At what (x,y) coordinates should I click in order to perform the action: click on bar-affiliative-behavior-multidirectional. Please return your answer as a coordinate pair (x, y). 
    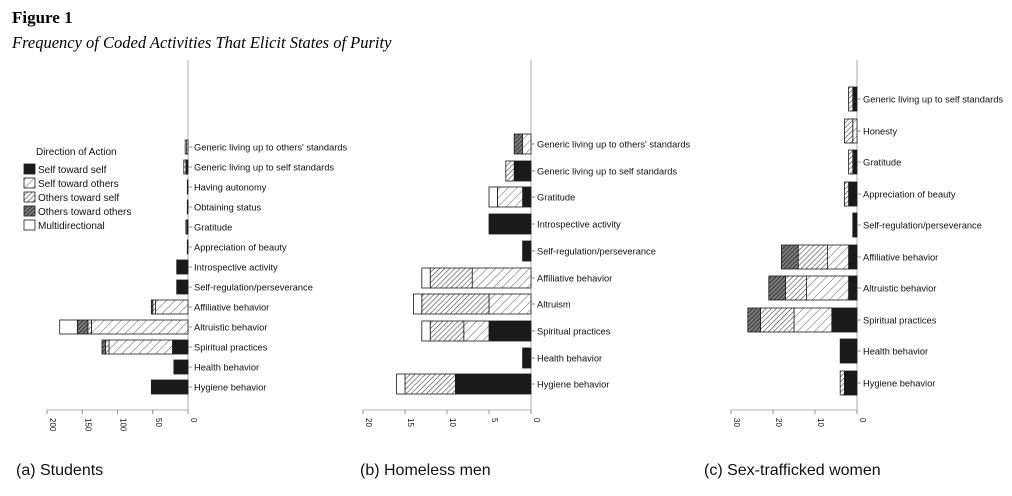
    Looking at the image, I should click on (426, 278).